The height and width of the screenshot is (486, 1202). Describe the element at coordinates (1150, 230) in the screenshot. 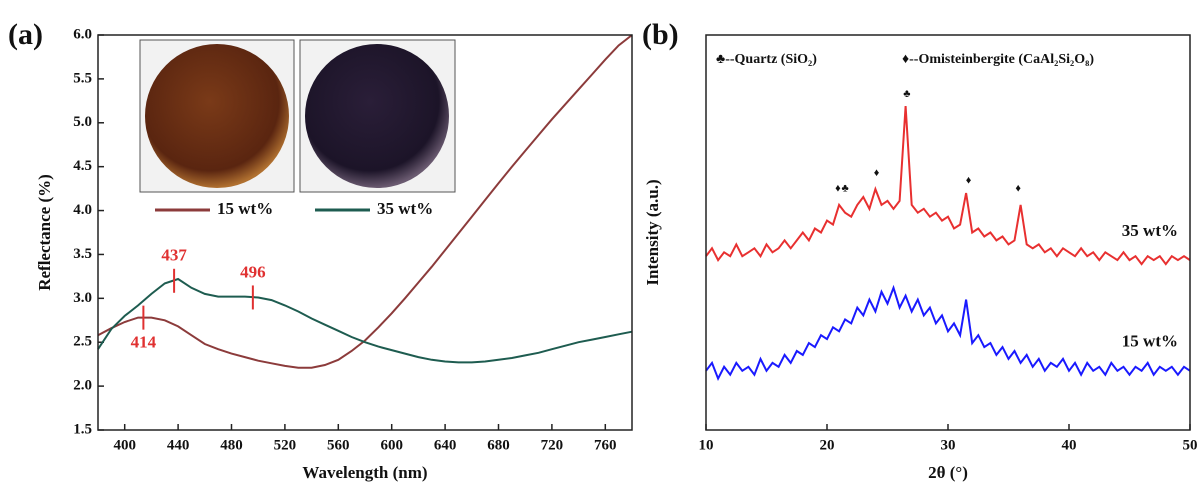

I see `series-label: 35 wt%` at that location.